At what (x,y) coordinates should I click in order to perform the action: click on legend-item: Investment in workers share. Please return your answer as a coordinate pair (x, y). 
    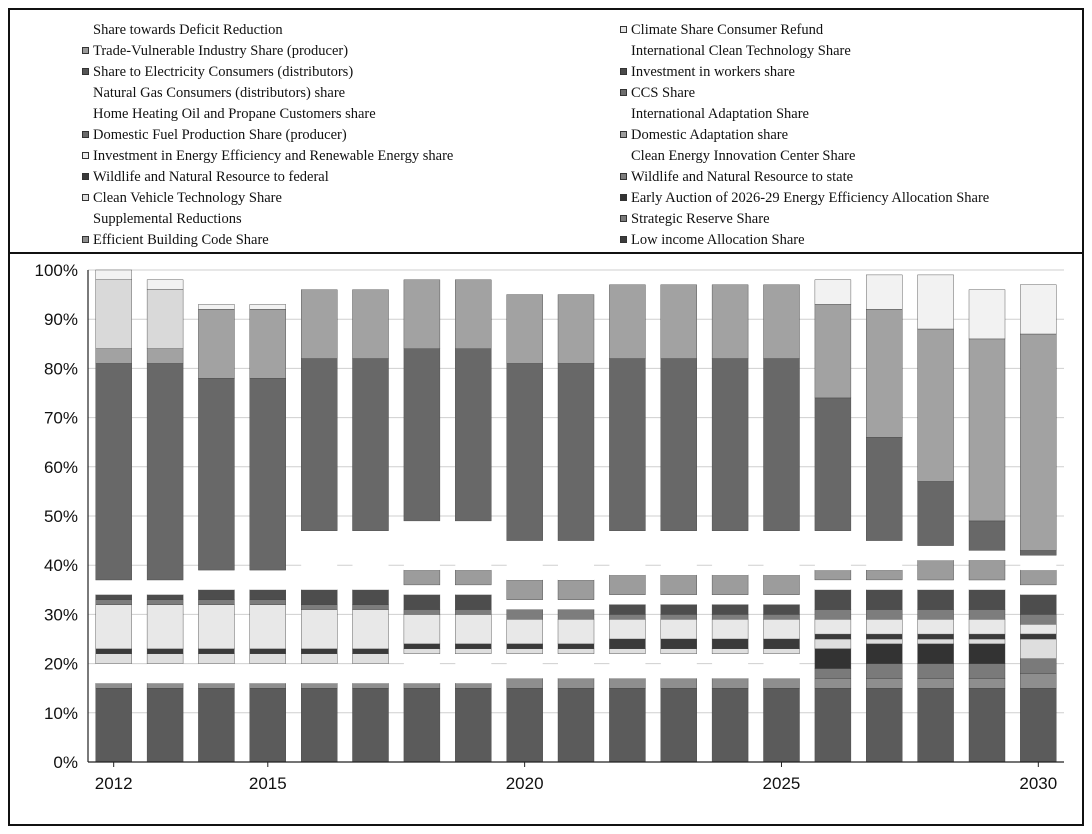
    Looking at the image, I should click on (707, 72).